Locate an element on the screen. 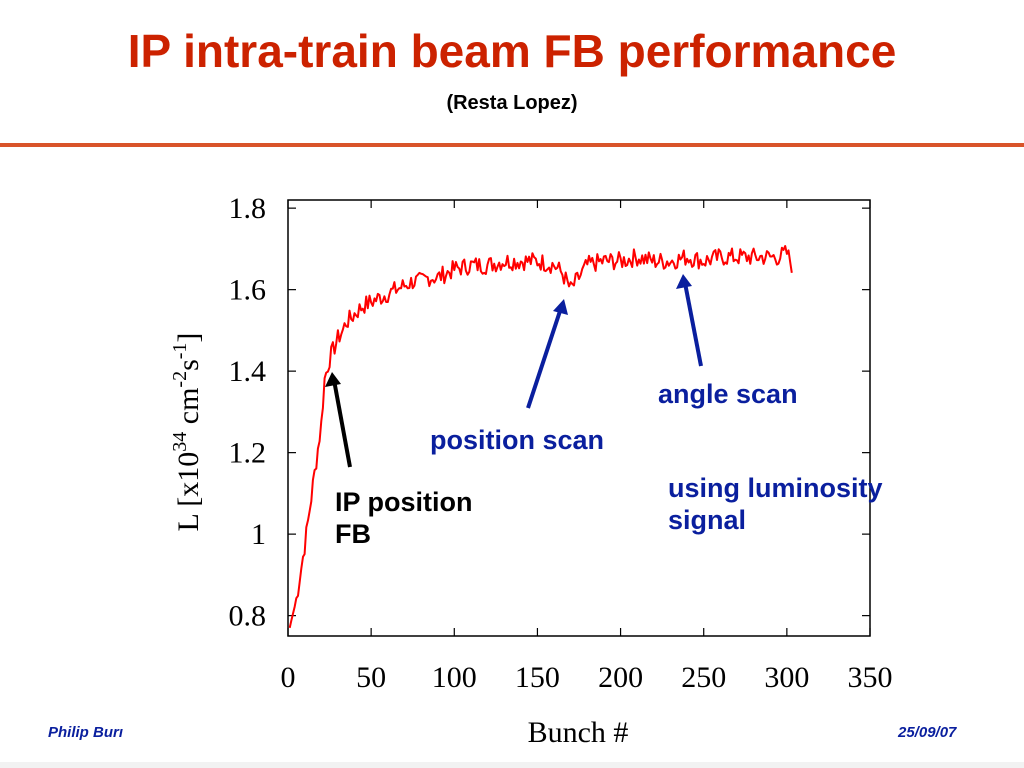 The height and width of the screenshot is (768, 1024). annotation-ip-position-line2: FB is located at coordinates (353, 534).